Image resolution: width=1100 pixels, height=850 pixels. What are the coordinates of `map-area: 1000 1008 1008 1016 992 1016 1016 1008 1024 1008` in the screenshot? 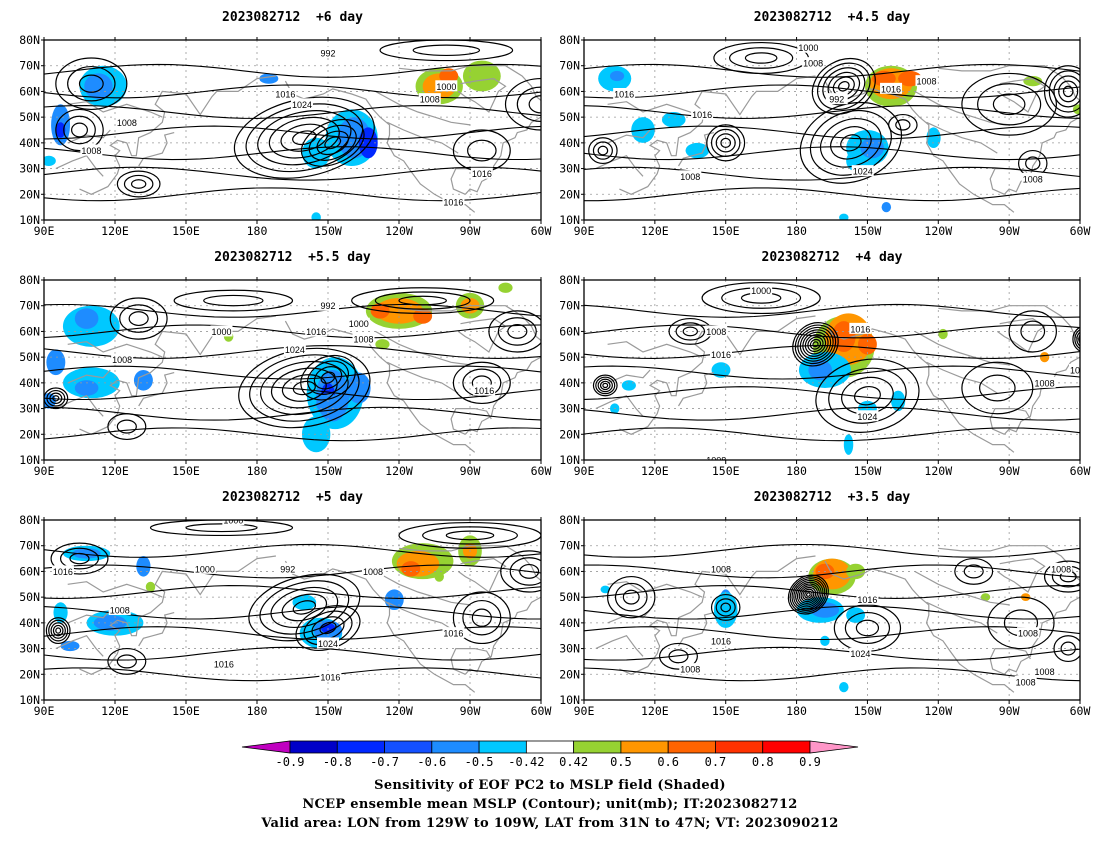 It's located at (832, 130).